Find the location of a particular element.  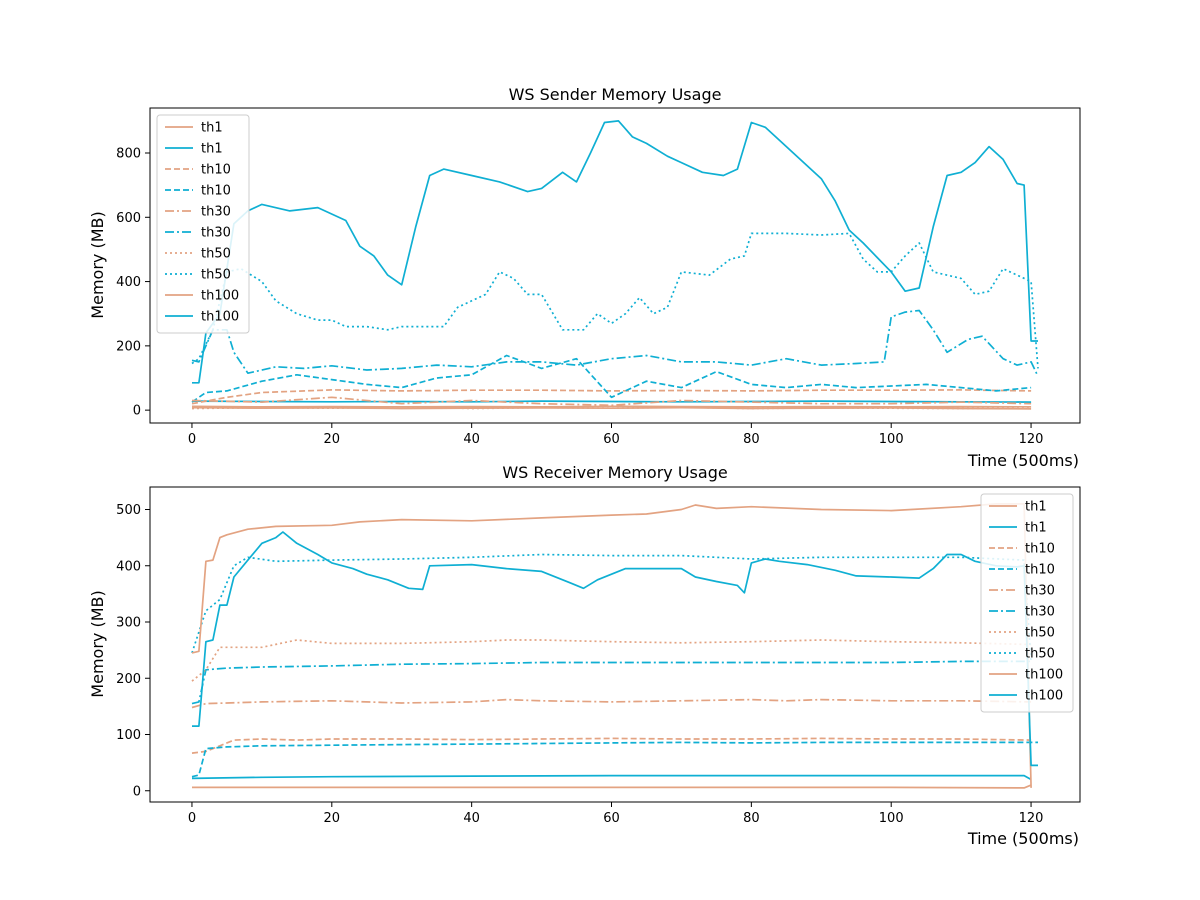

y-tick-label: 600 is located at coordinates (128, 218).